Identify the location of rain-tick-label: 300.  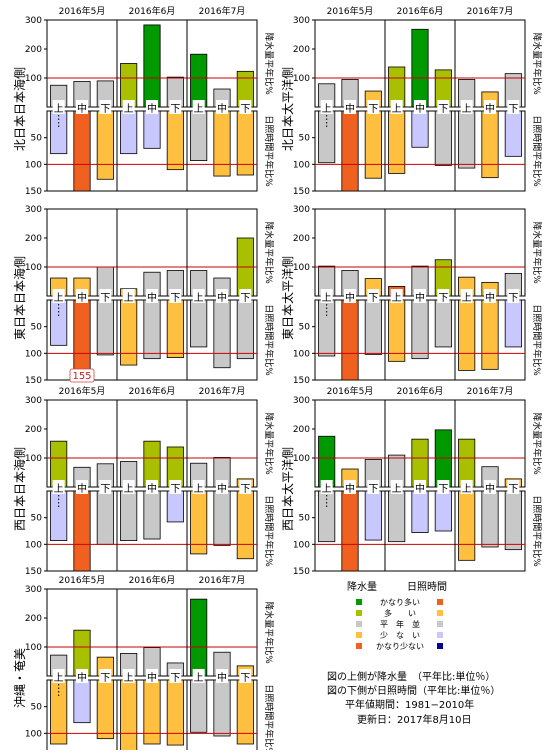
(301, 210).